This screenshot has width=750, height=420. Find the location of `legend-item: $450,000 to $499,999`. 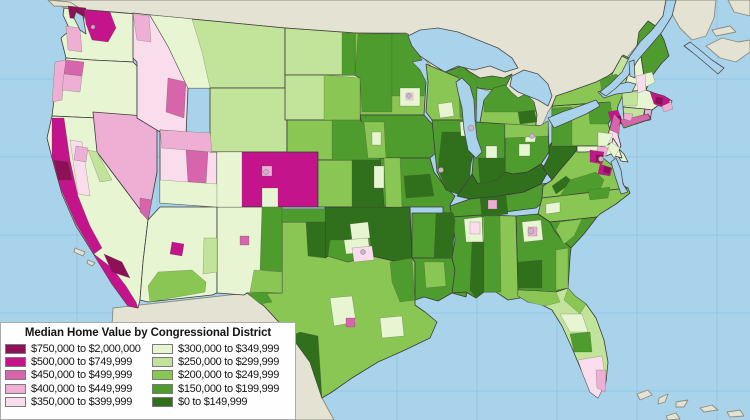

legend-item: $450,000 to $499,999 is located at coordinates (78, 375).